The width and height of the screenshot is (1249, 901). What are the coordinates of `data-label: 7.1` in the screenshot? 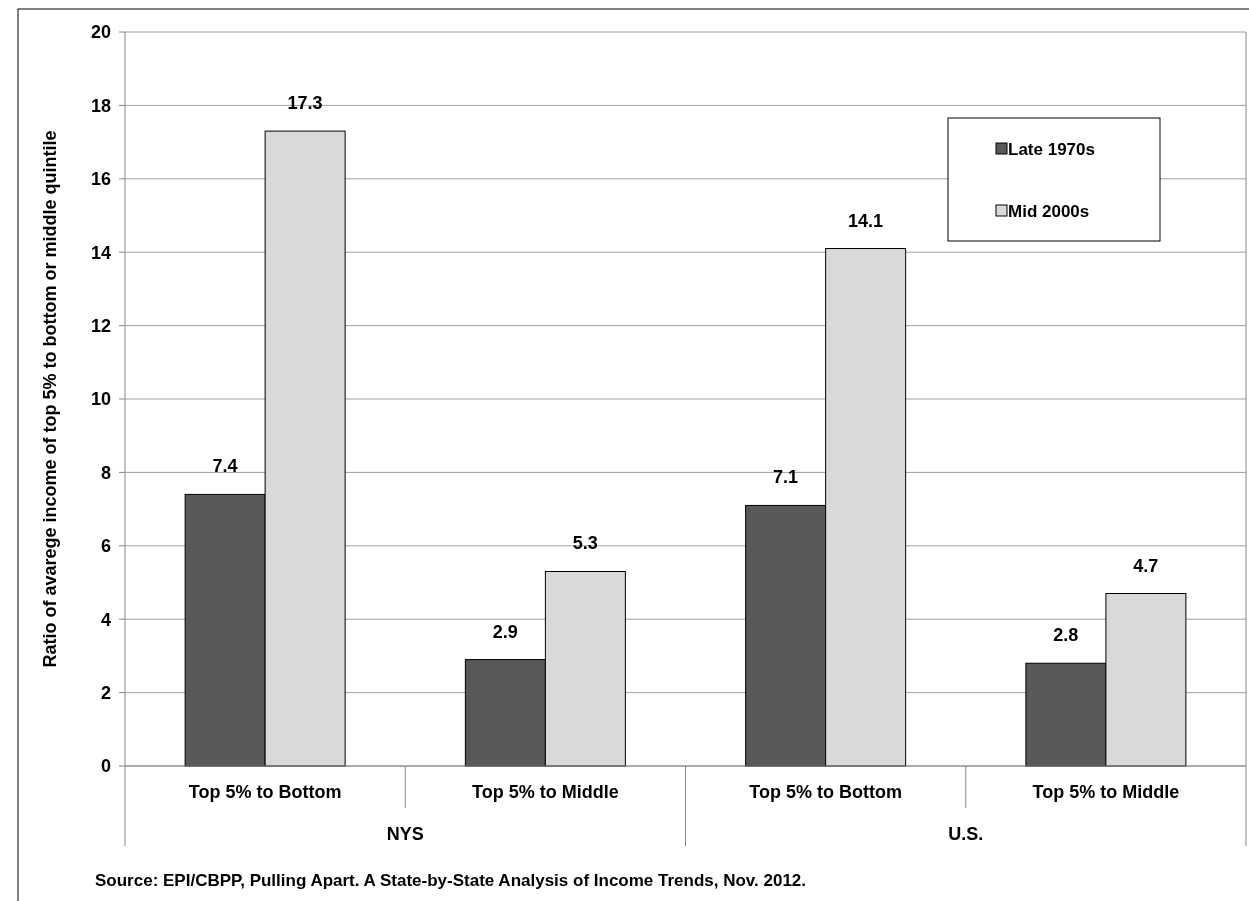 It's located at (786, 477).